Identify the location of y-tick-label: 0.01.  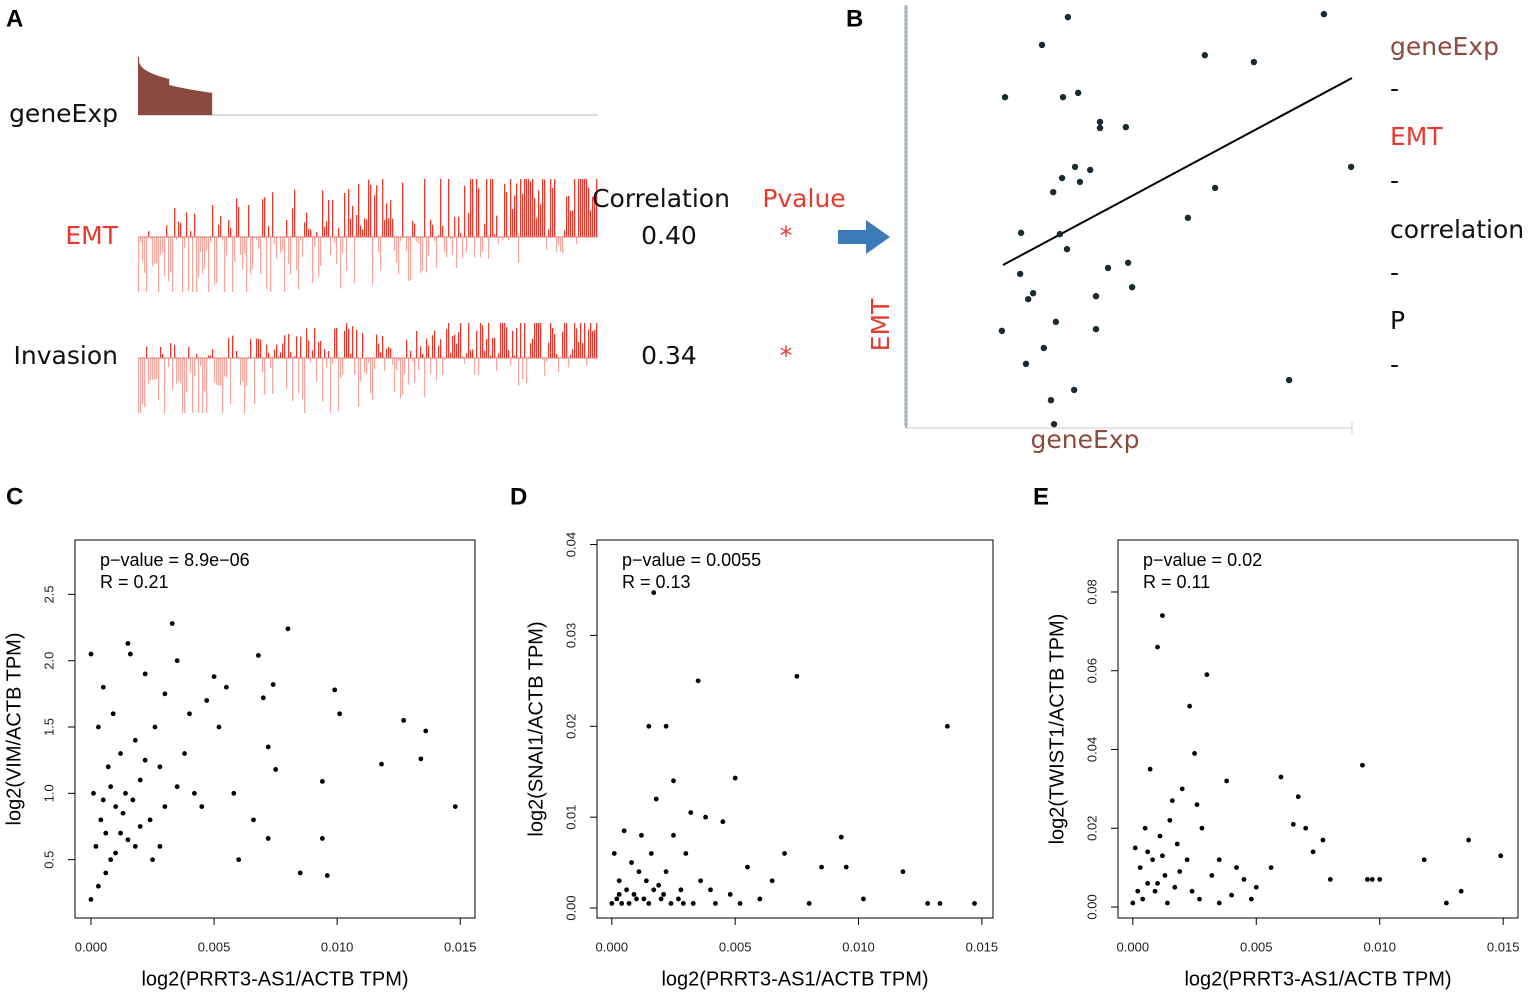
(570, 816).